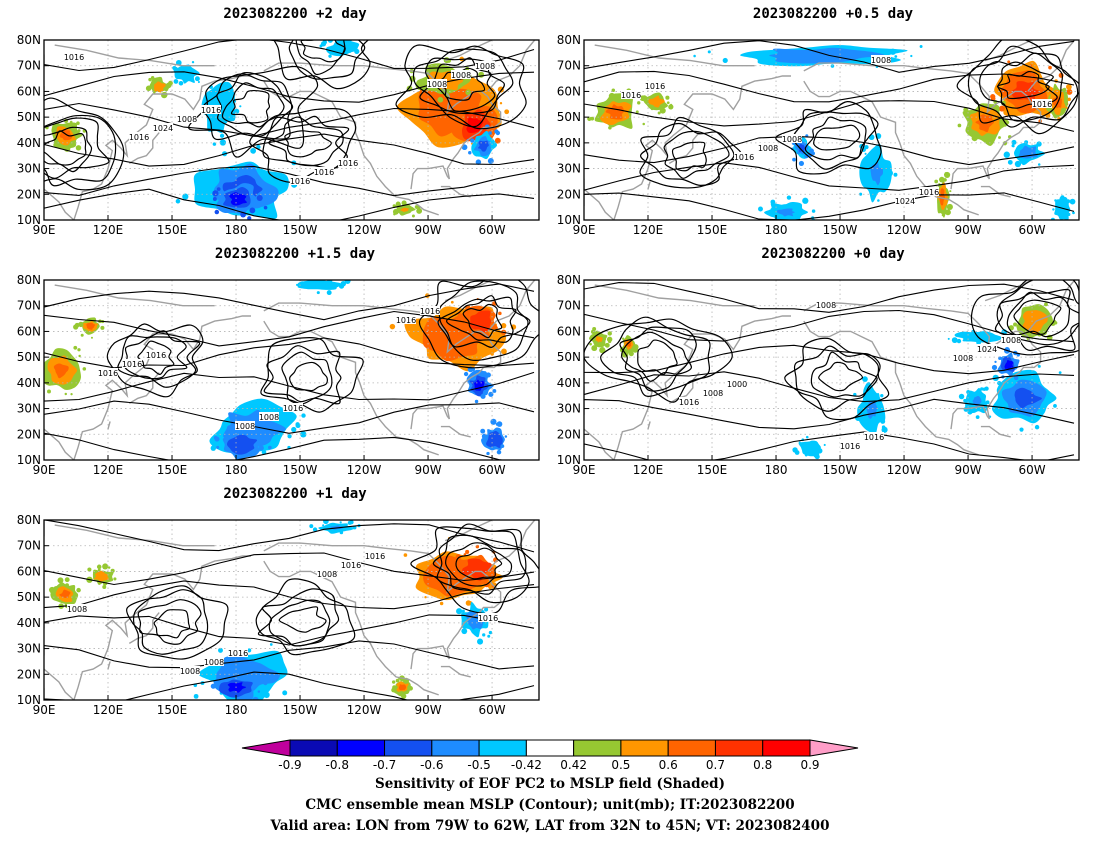  I want to click on lat-tick-label: 80N, so click(29, 40).